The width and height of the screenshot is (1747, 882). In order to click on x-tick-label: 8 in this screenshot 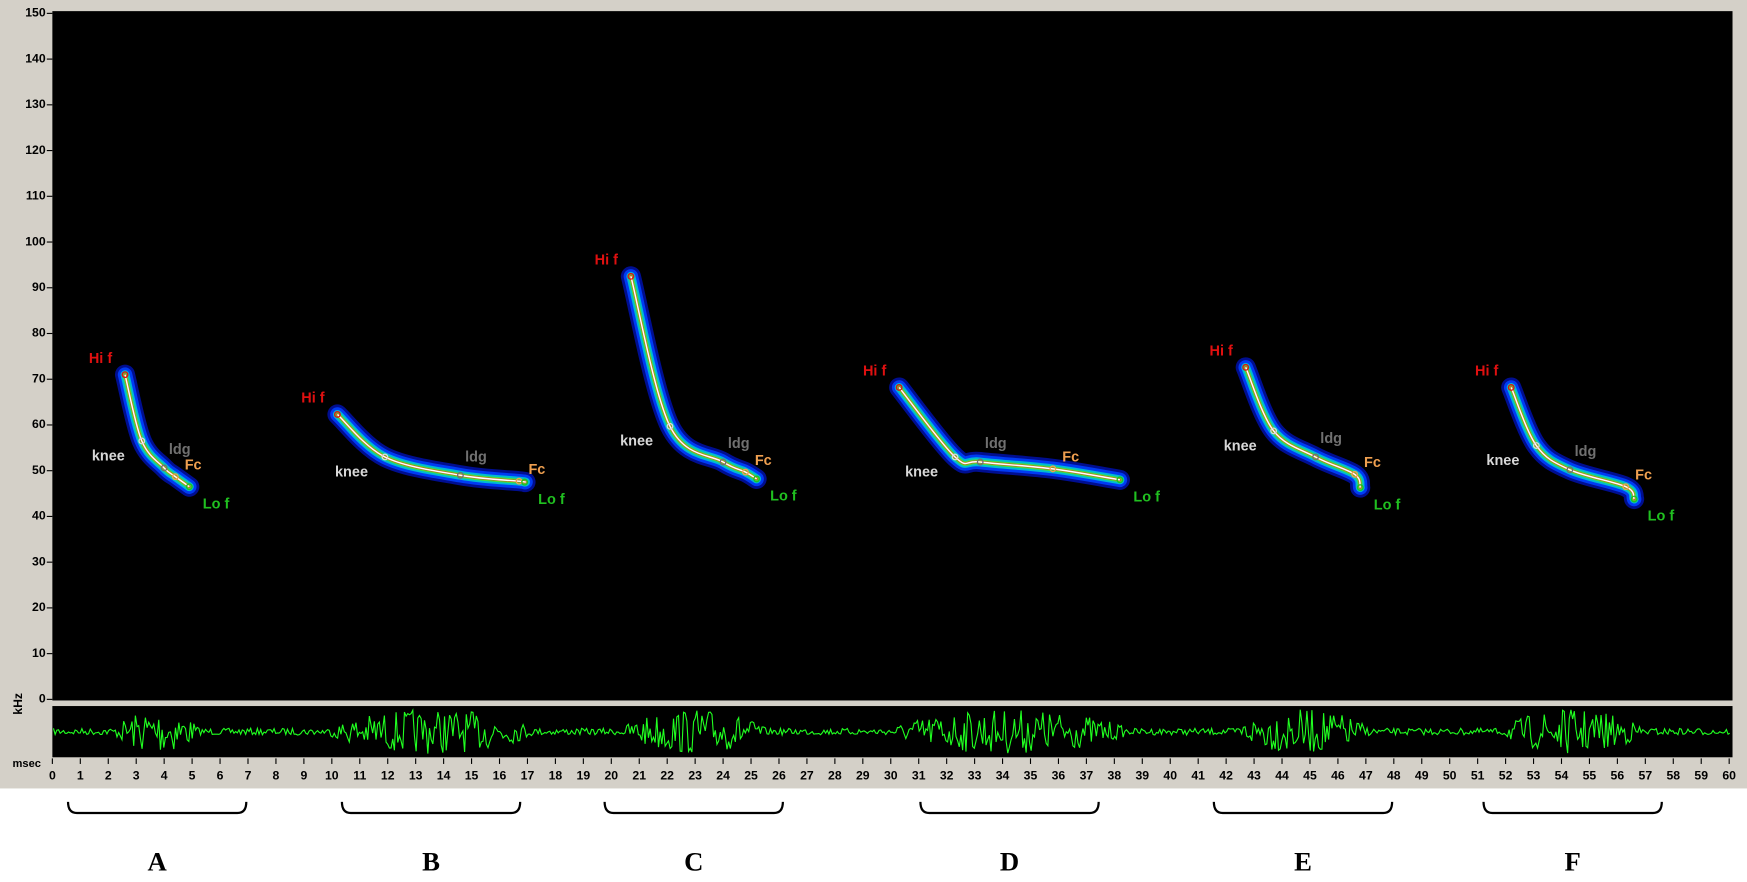, I will do `click(276, 775)`.